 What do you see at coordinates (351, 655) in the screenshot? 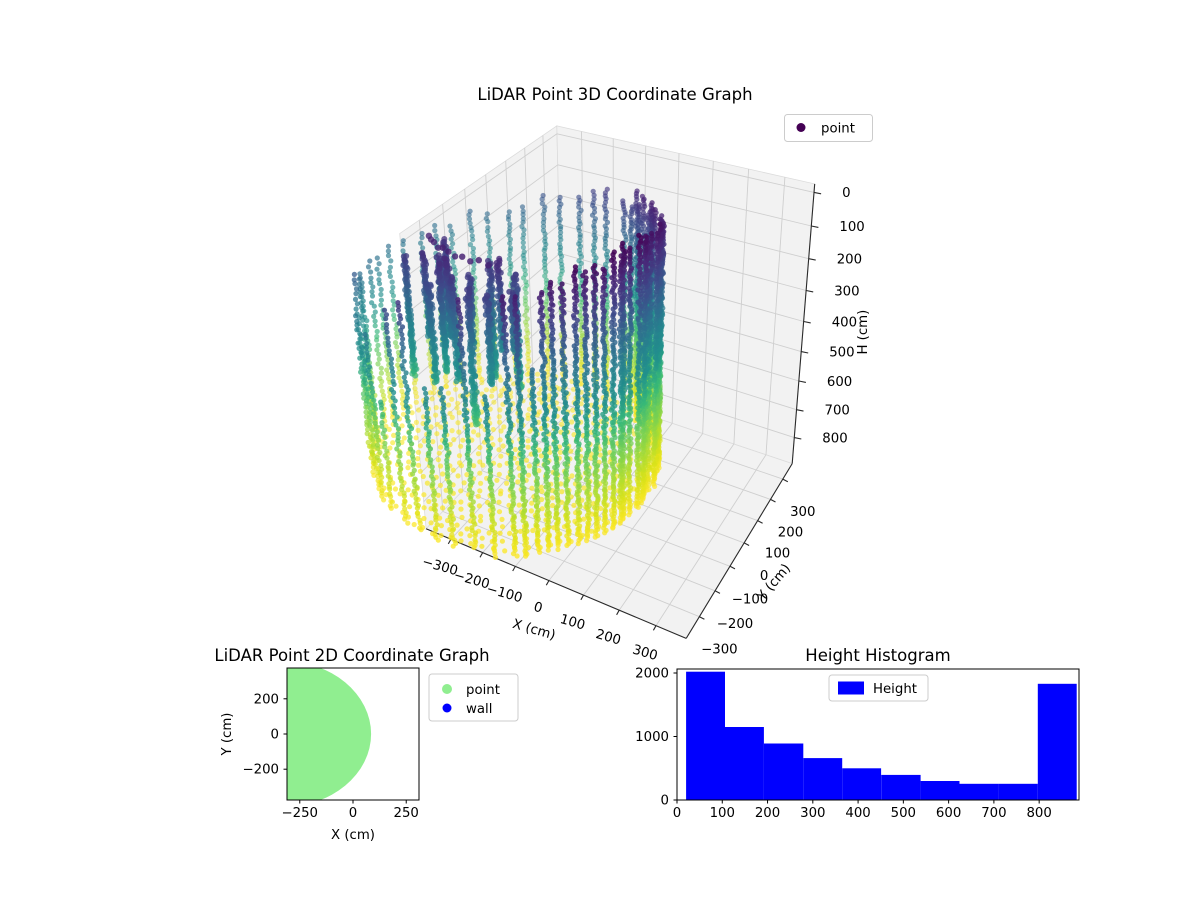
I see `plot2d-title: LiDAR Point 2D Coordinate Graph` at bounding box center [351, 655].